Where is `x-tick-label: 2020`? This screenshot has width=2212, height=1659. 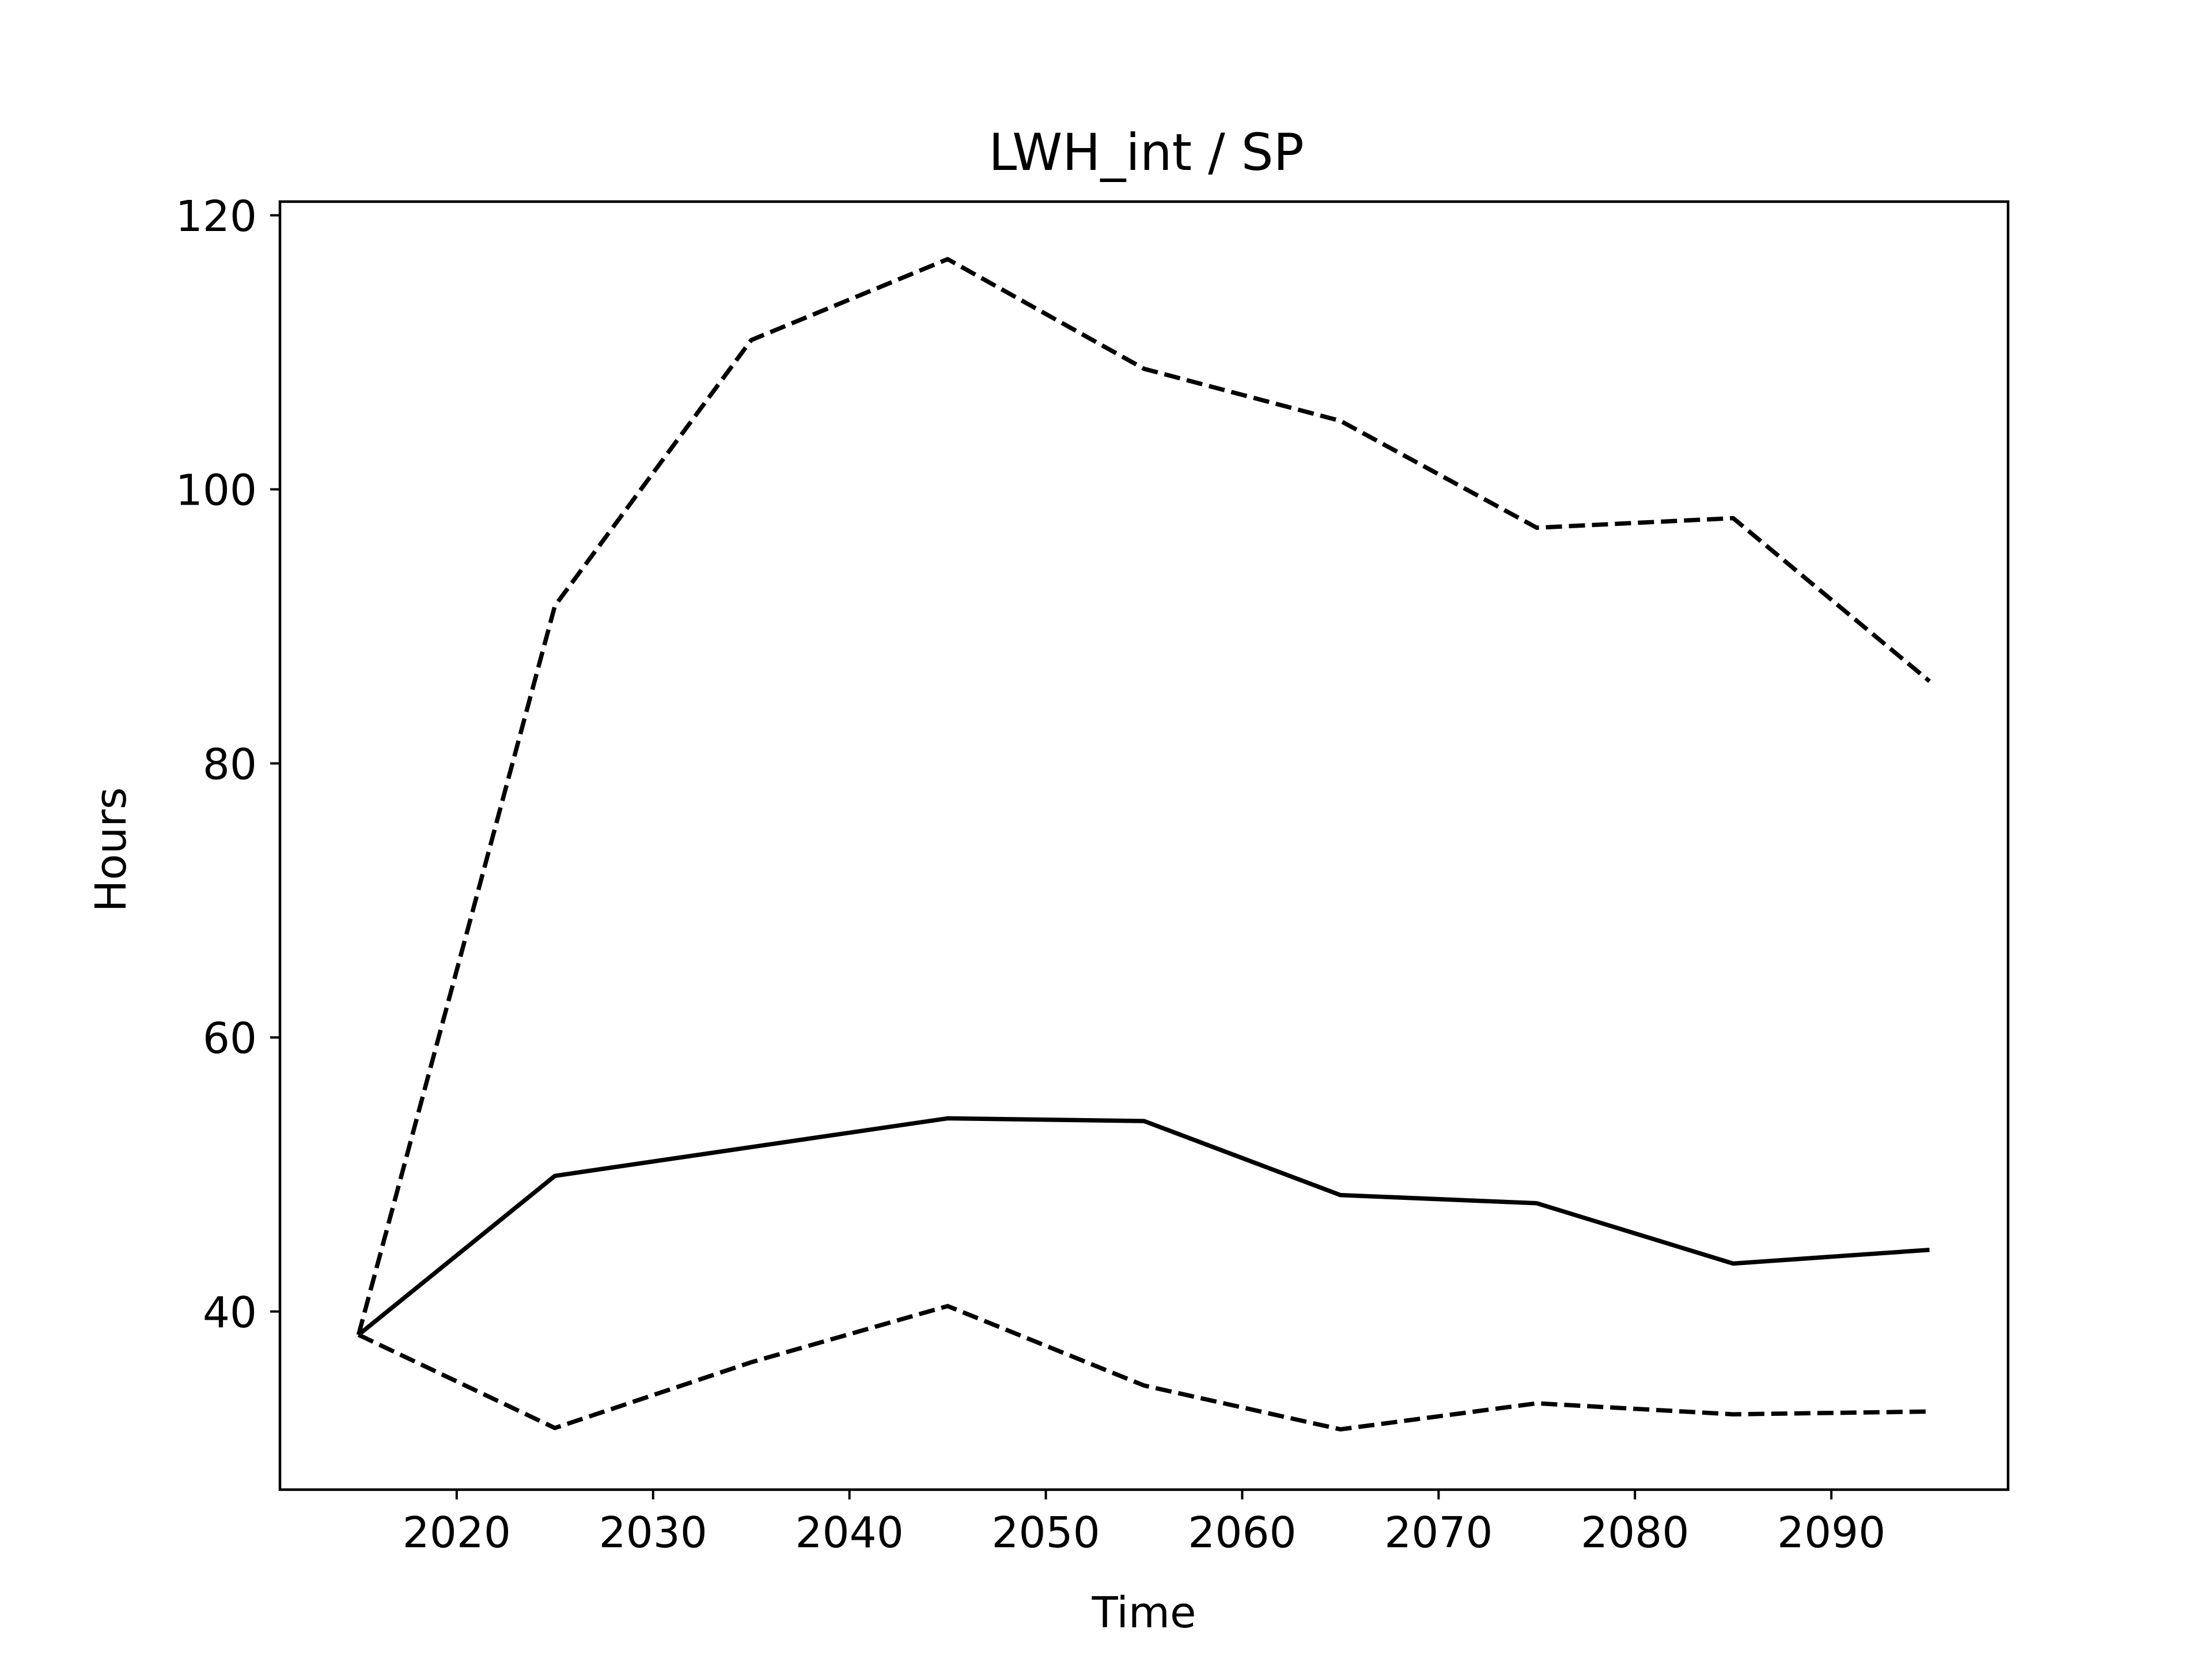 x-tick-label: 2020 is located at coordinates (457, 1533).